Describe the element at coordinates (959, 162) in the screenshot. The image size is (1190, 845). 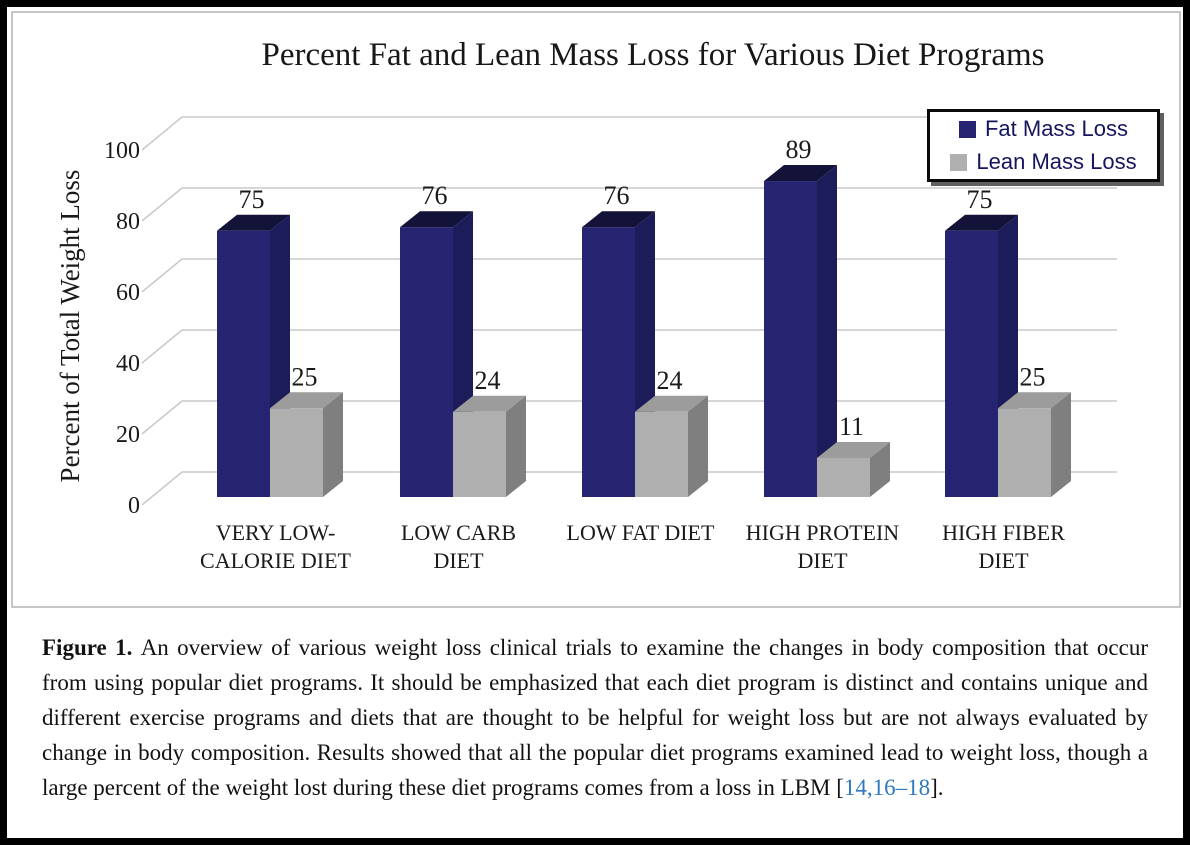
I see `lean-mass-swatch` at that location.